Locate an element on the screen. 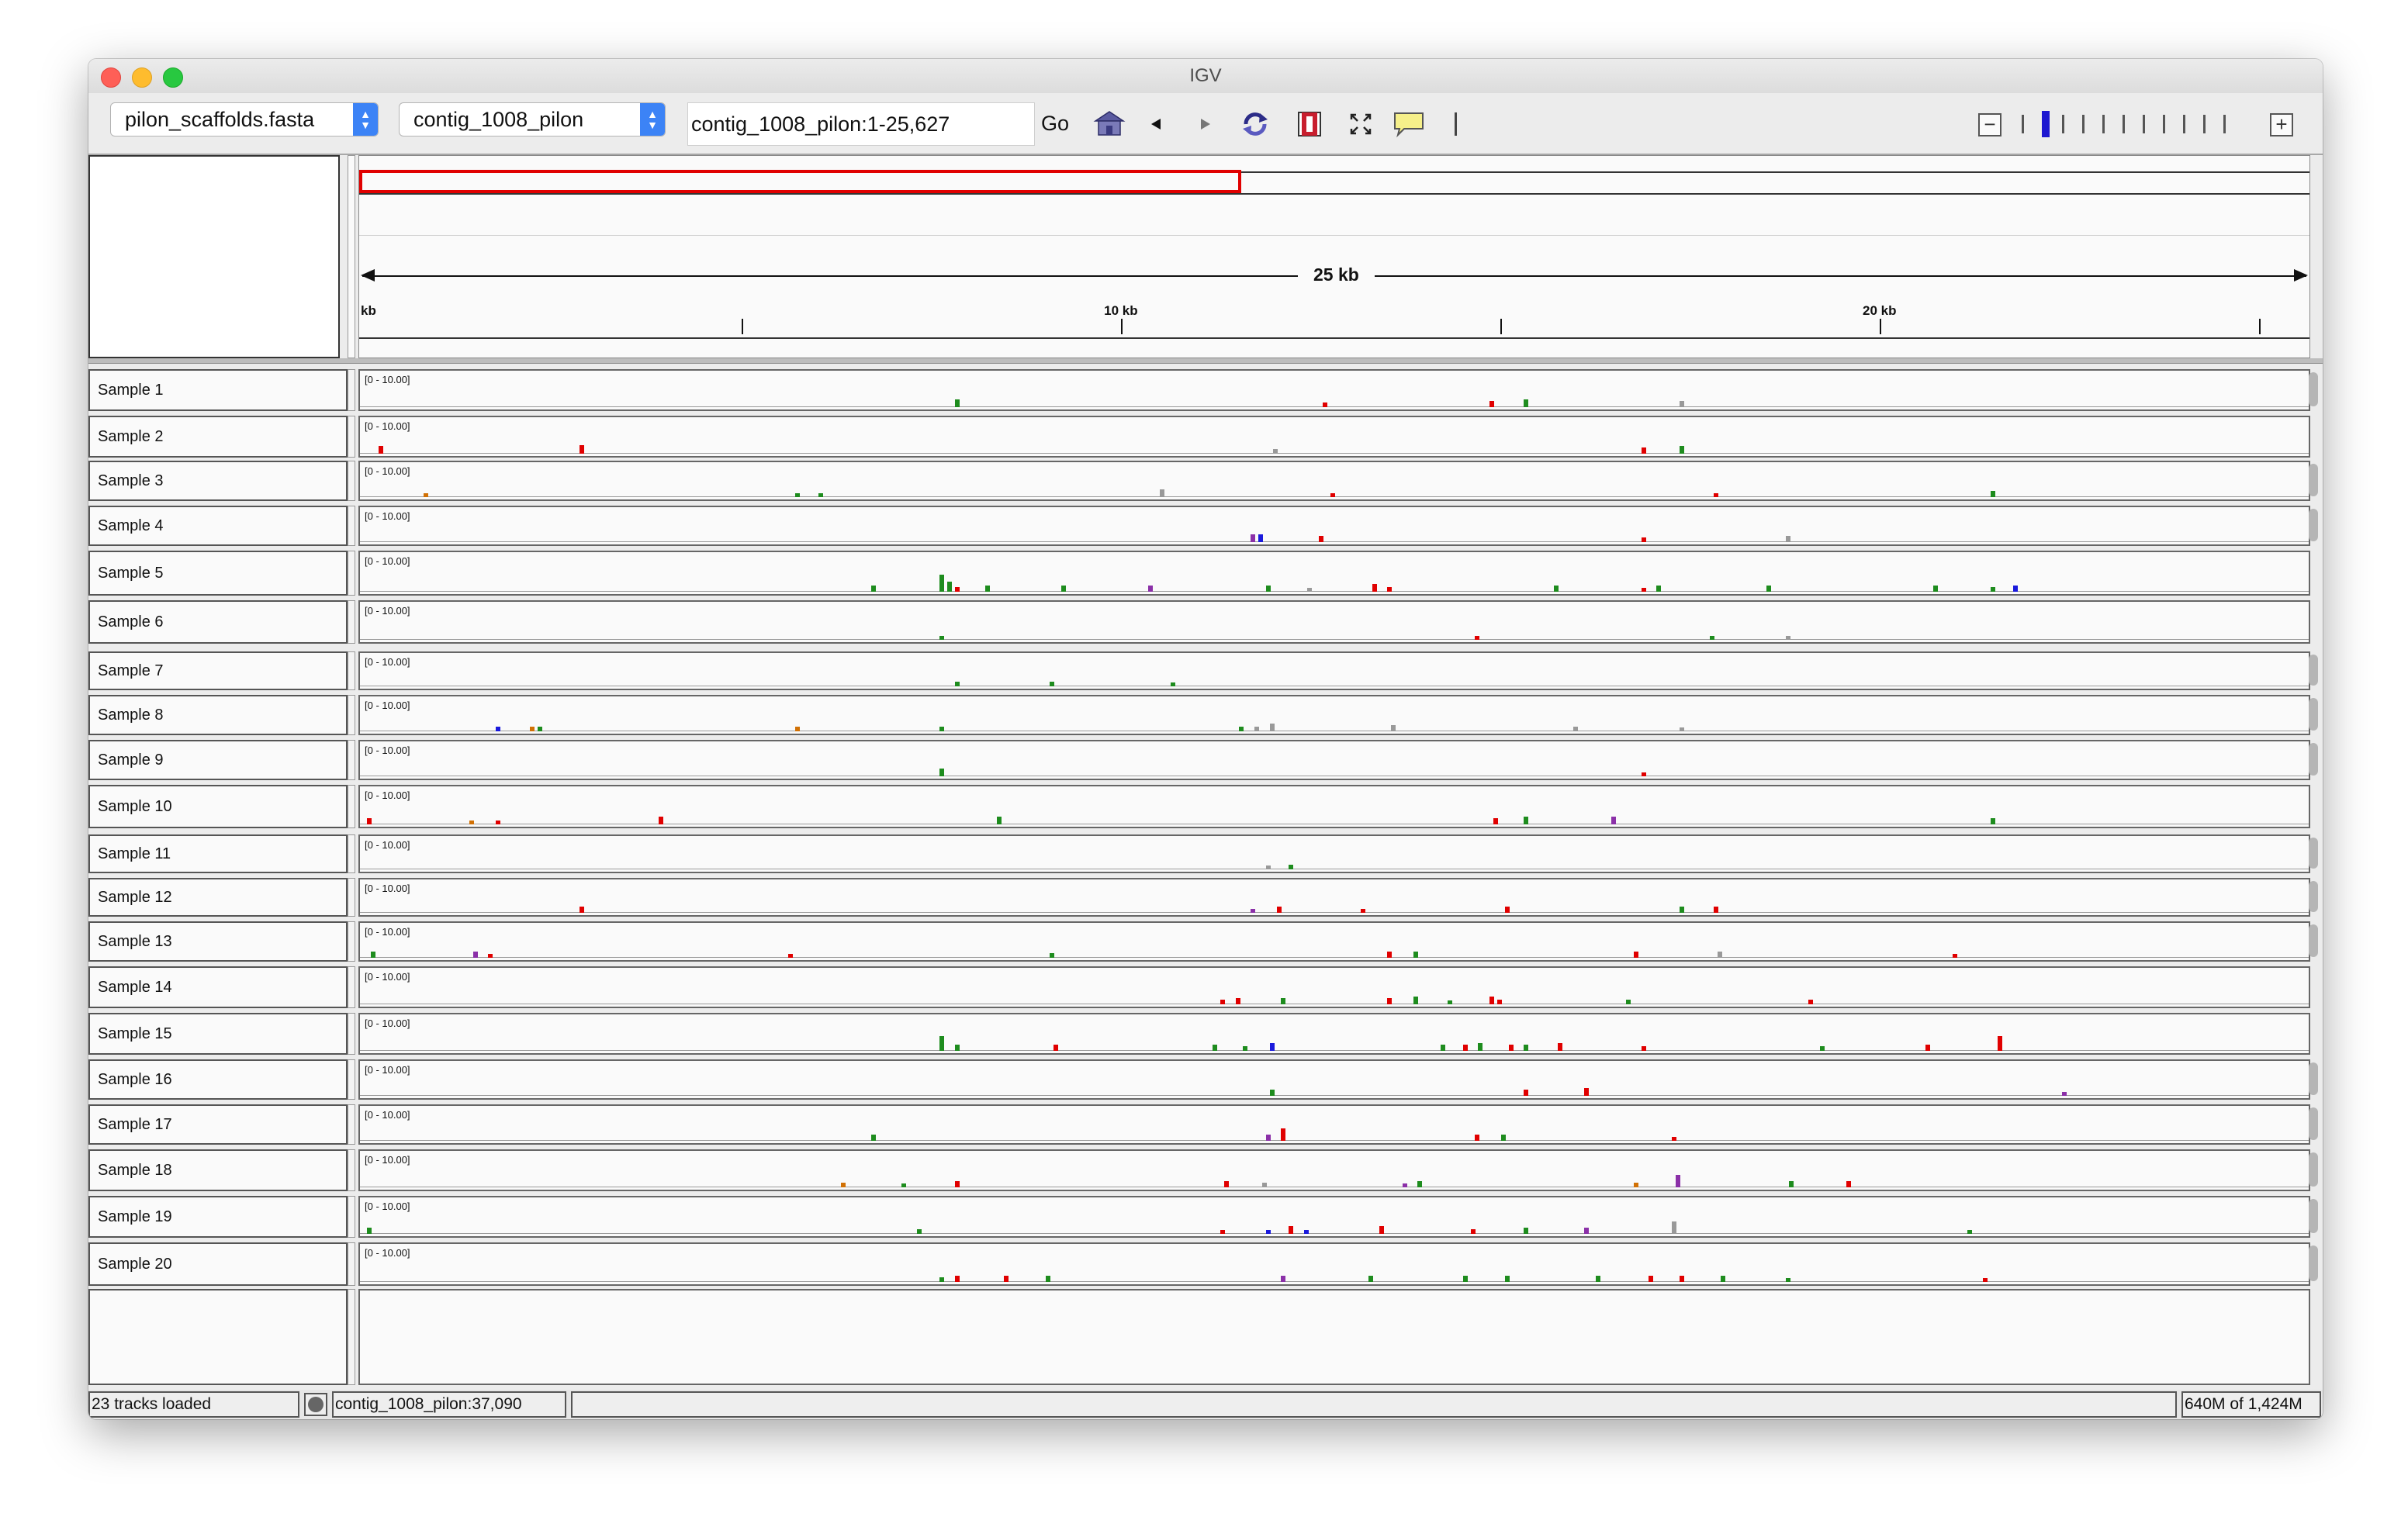  zoom-out-button: − is located at coordinates (1989, 124).